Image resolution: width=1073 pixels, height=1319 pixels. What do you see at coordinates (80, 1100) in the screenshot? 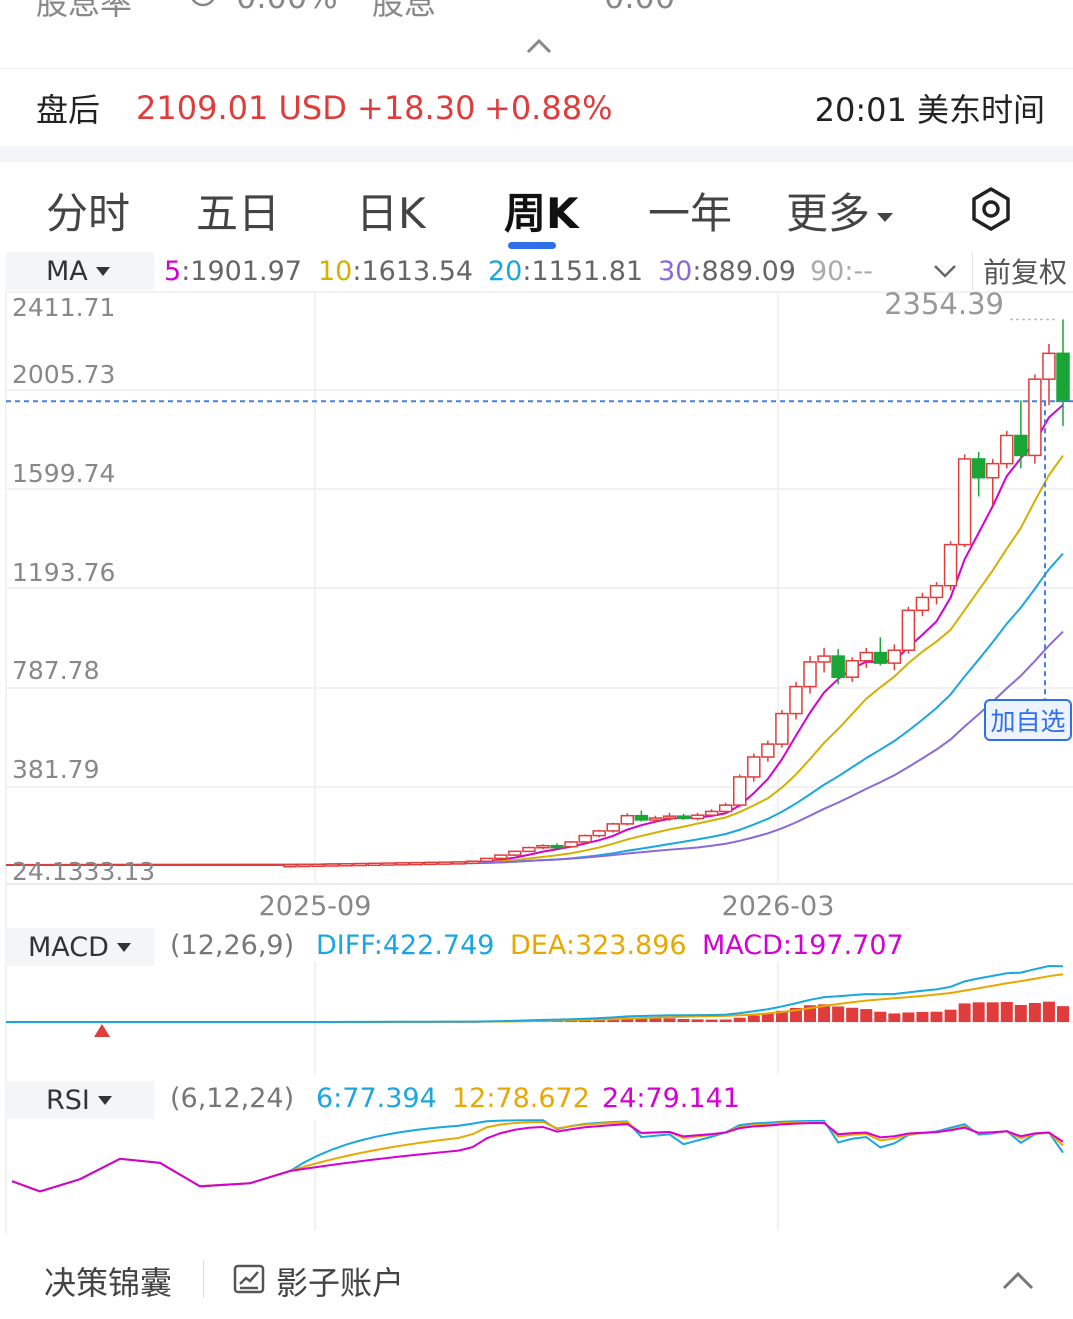
I see `rsi-selector: RSI` at bounding box center [80, 1100].